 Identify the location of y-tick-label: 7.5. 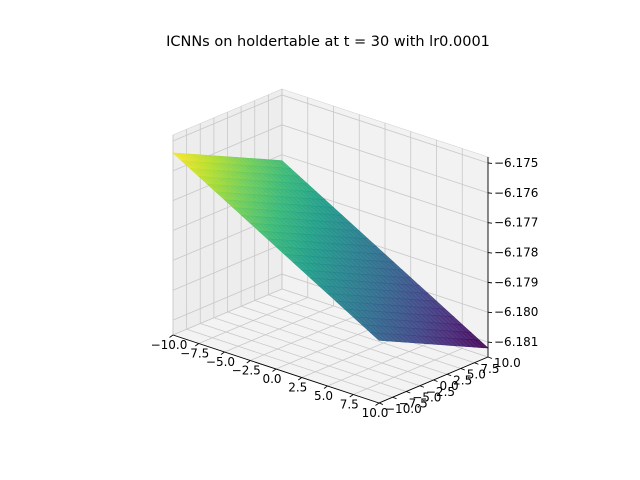
(489, 369).